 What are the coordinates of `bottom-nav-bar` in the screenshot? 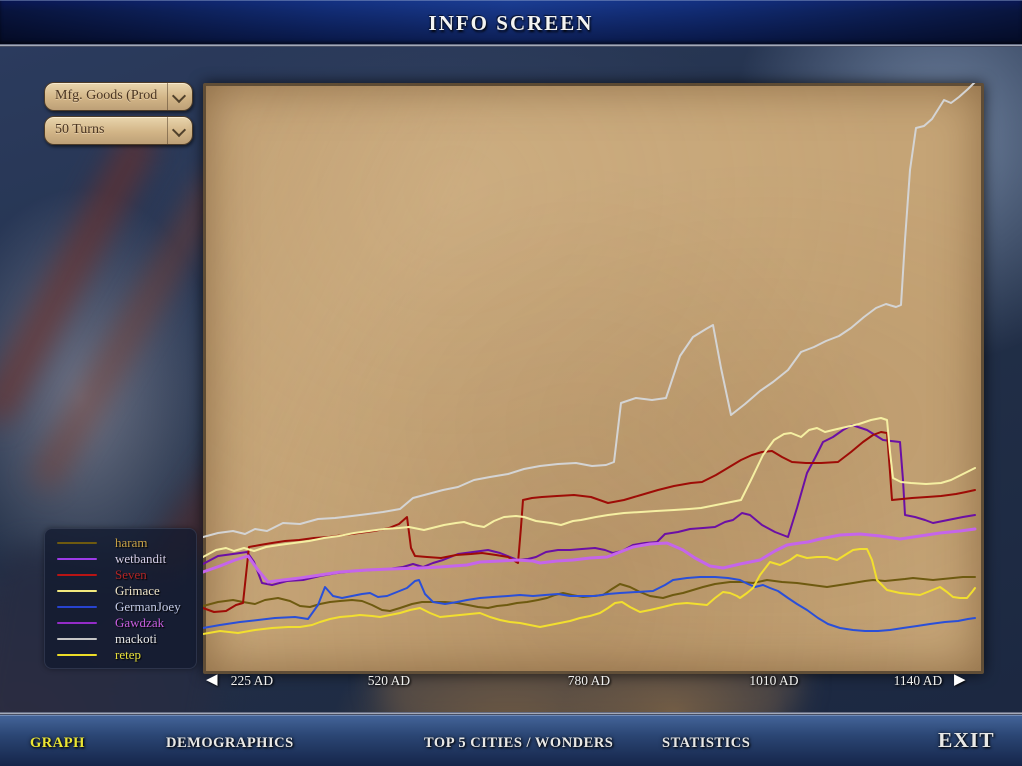 It's located at (511, 740).